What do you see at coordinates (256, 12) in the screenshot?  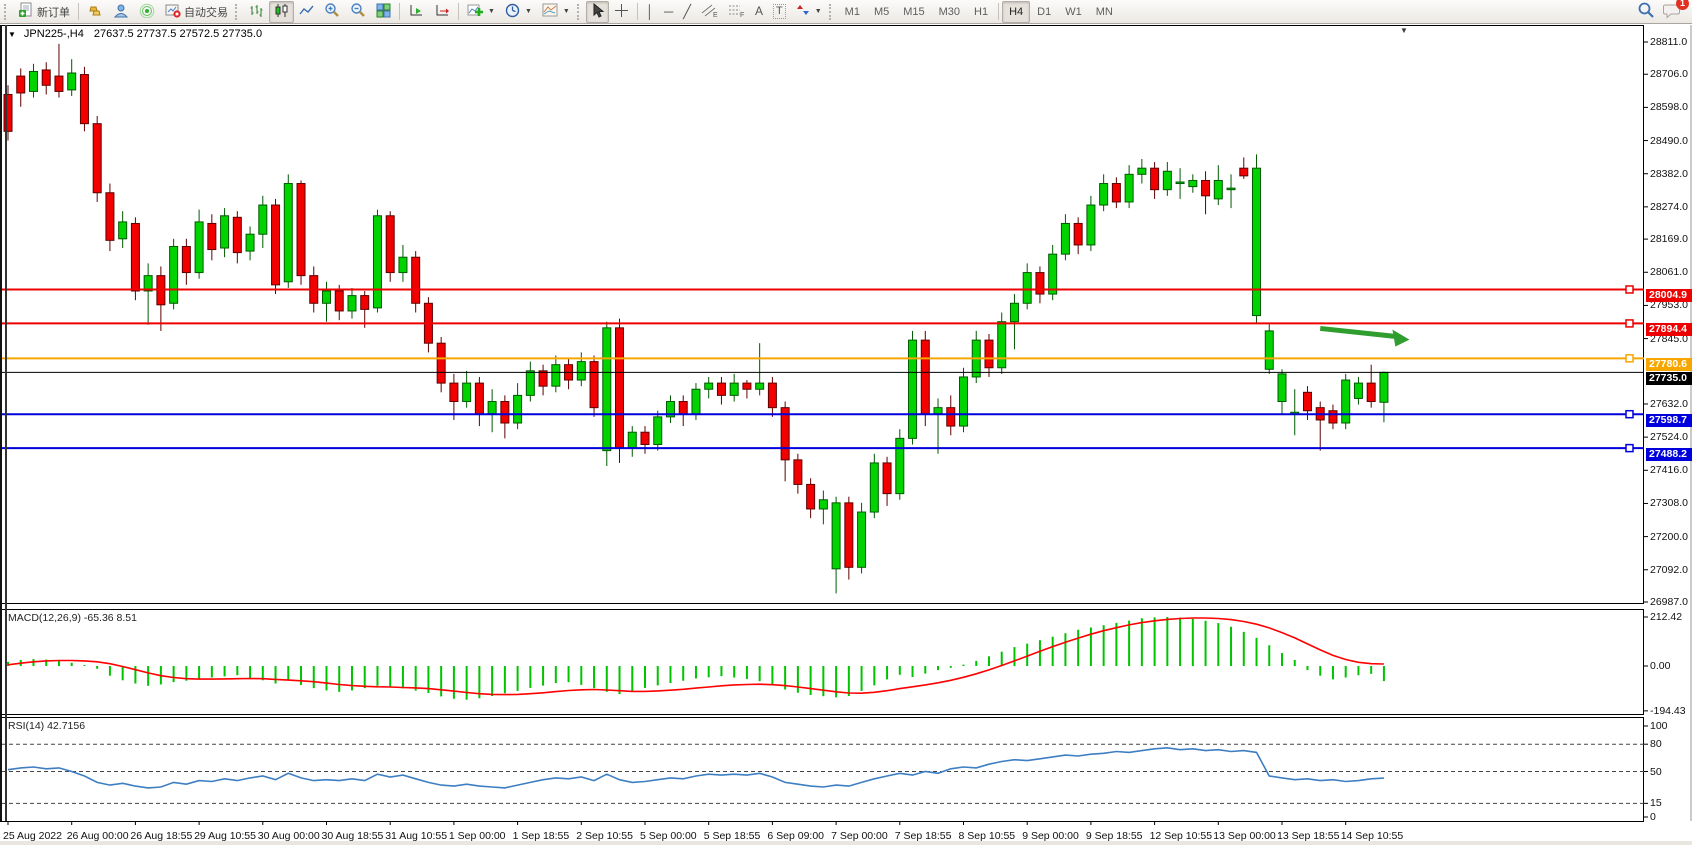 I see `bar-chart-button` at bounding box center [256, 12].